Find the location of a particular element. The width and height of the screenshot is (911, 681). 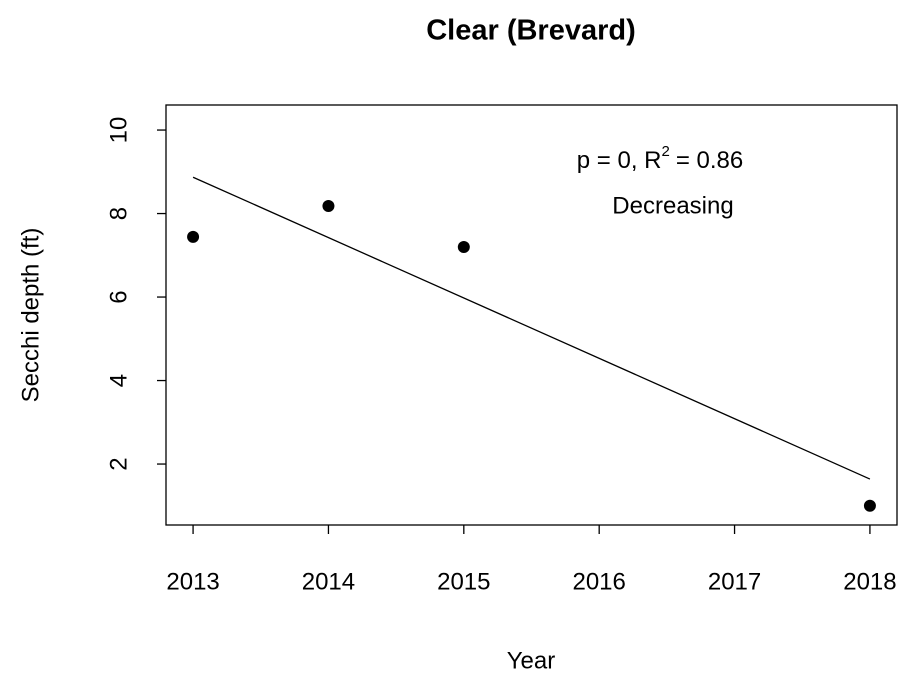

x-axis-label: Year is located at coordinates (531, 660).